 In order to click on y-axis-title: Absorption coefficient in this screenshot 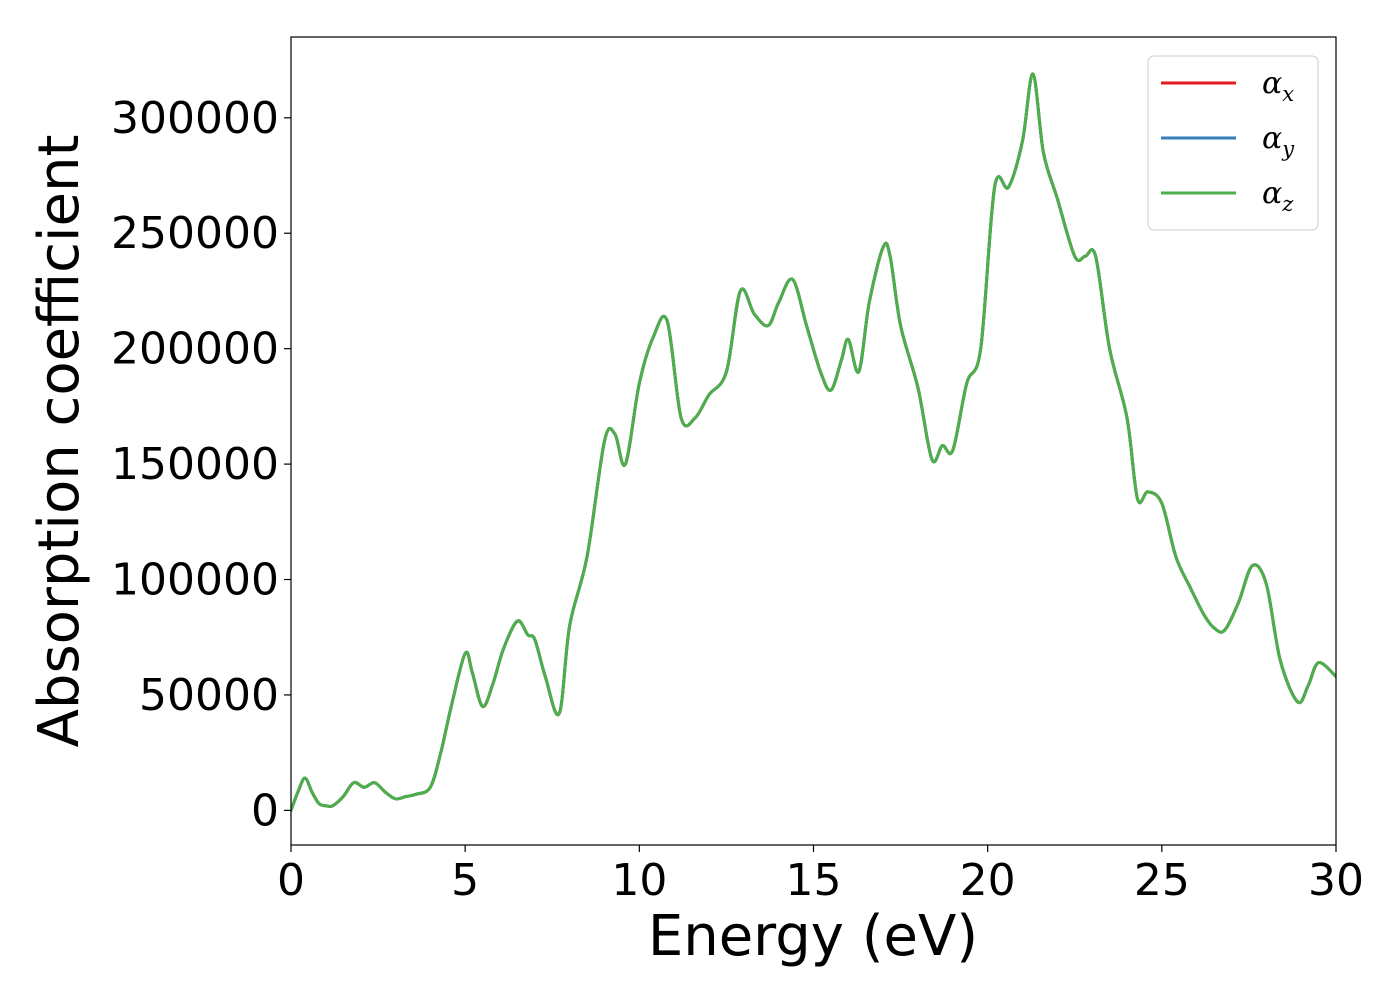, I will do `click(59, 441)`.